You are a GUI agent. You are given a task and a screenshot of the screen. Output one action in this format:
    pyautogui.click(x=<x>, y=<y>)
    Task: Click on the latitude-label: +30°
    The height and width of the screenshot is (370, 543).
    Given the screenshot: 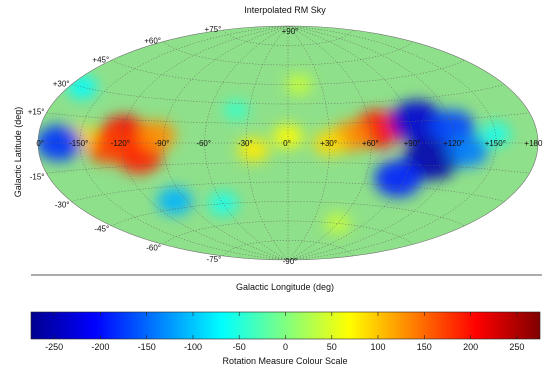 What is the action you would take?
    pyautogui.click(x=61, y=84)
    